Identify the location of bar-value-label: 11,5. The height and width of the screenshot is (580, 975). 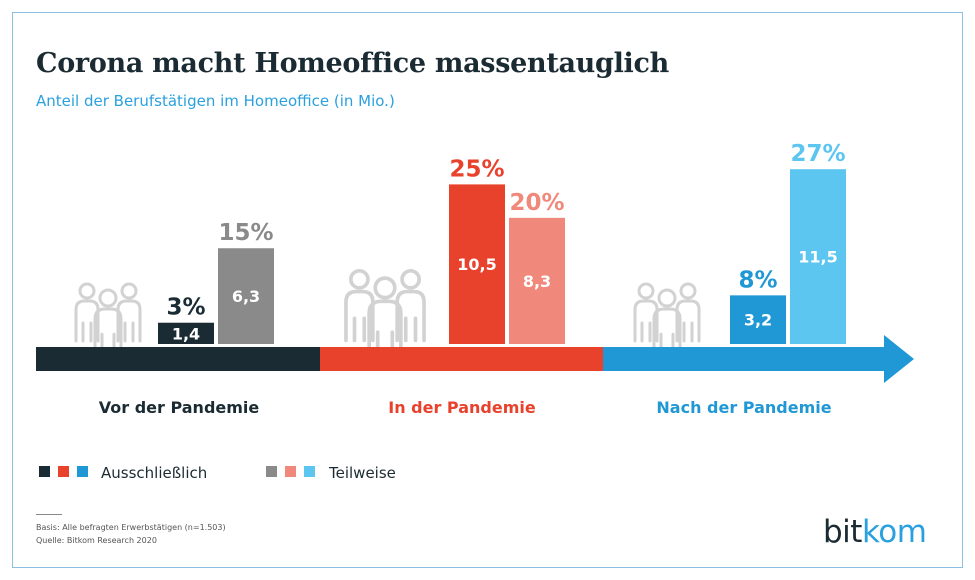
(817, 257).